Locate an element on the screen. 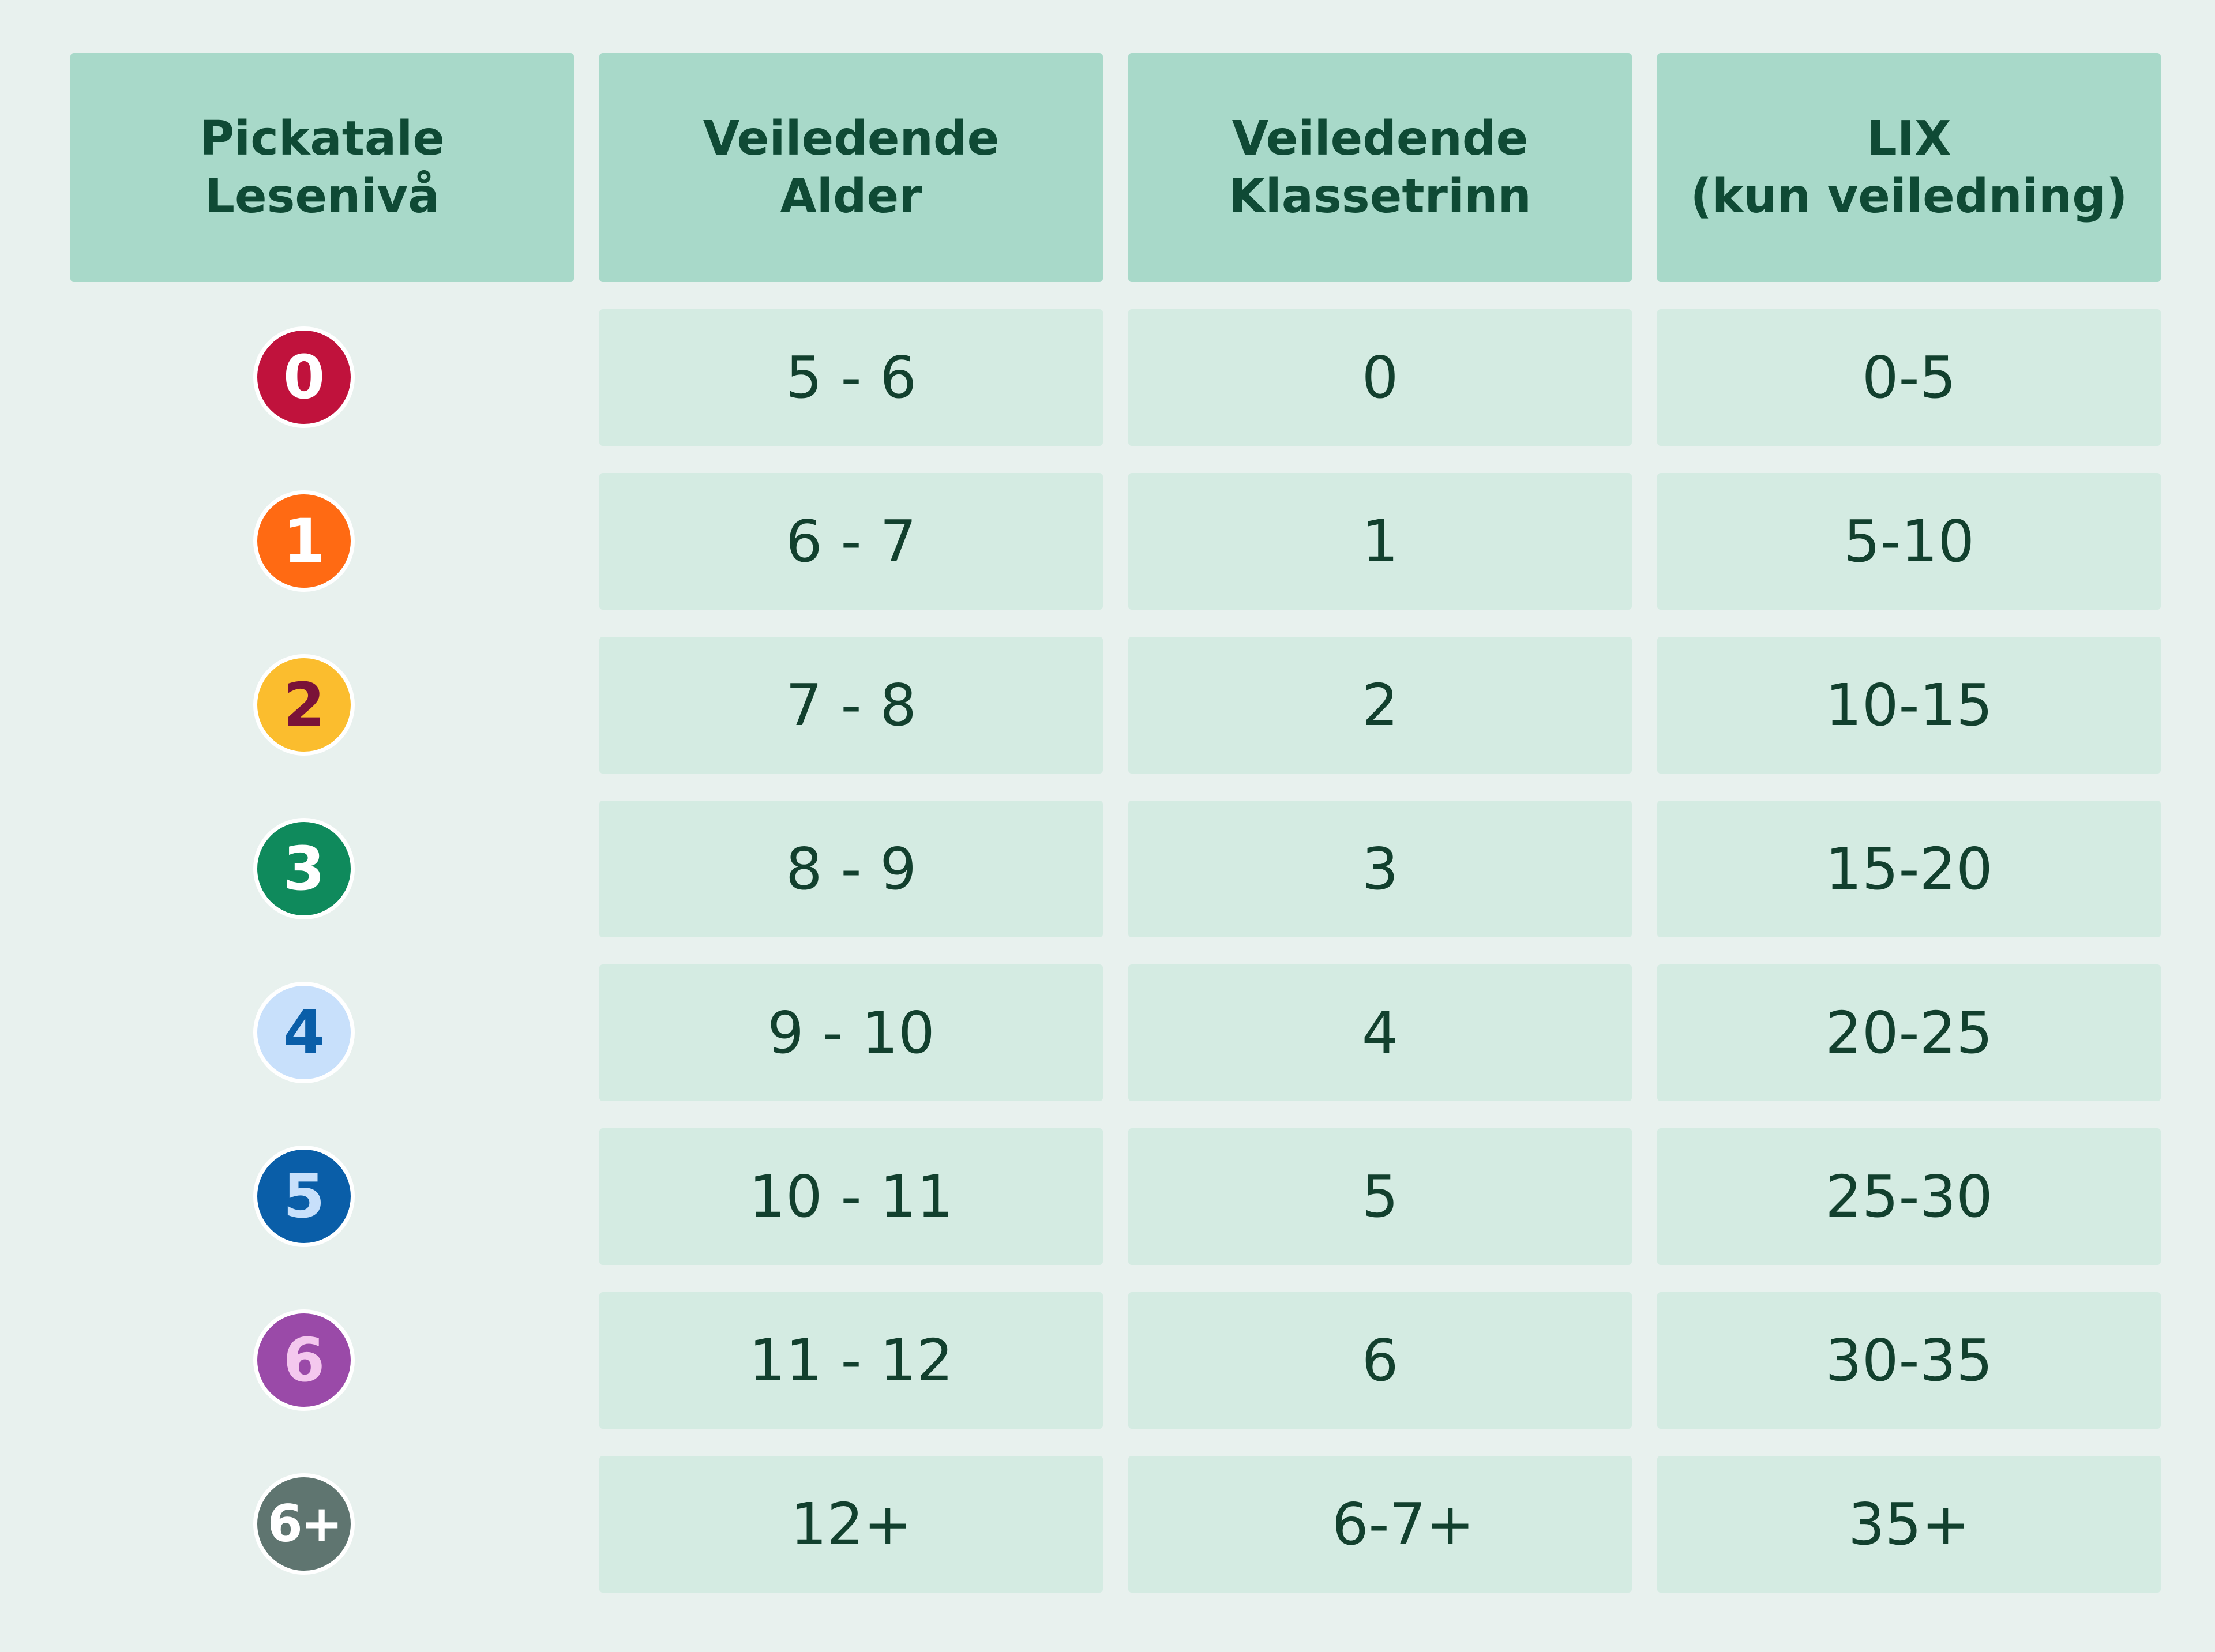 This screenshot has height=1652, width=2215. header-lix-line2: (kun veiledning) is located at coordinates (1909, 196).